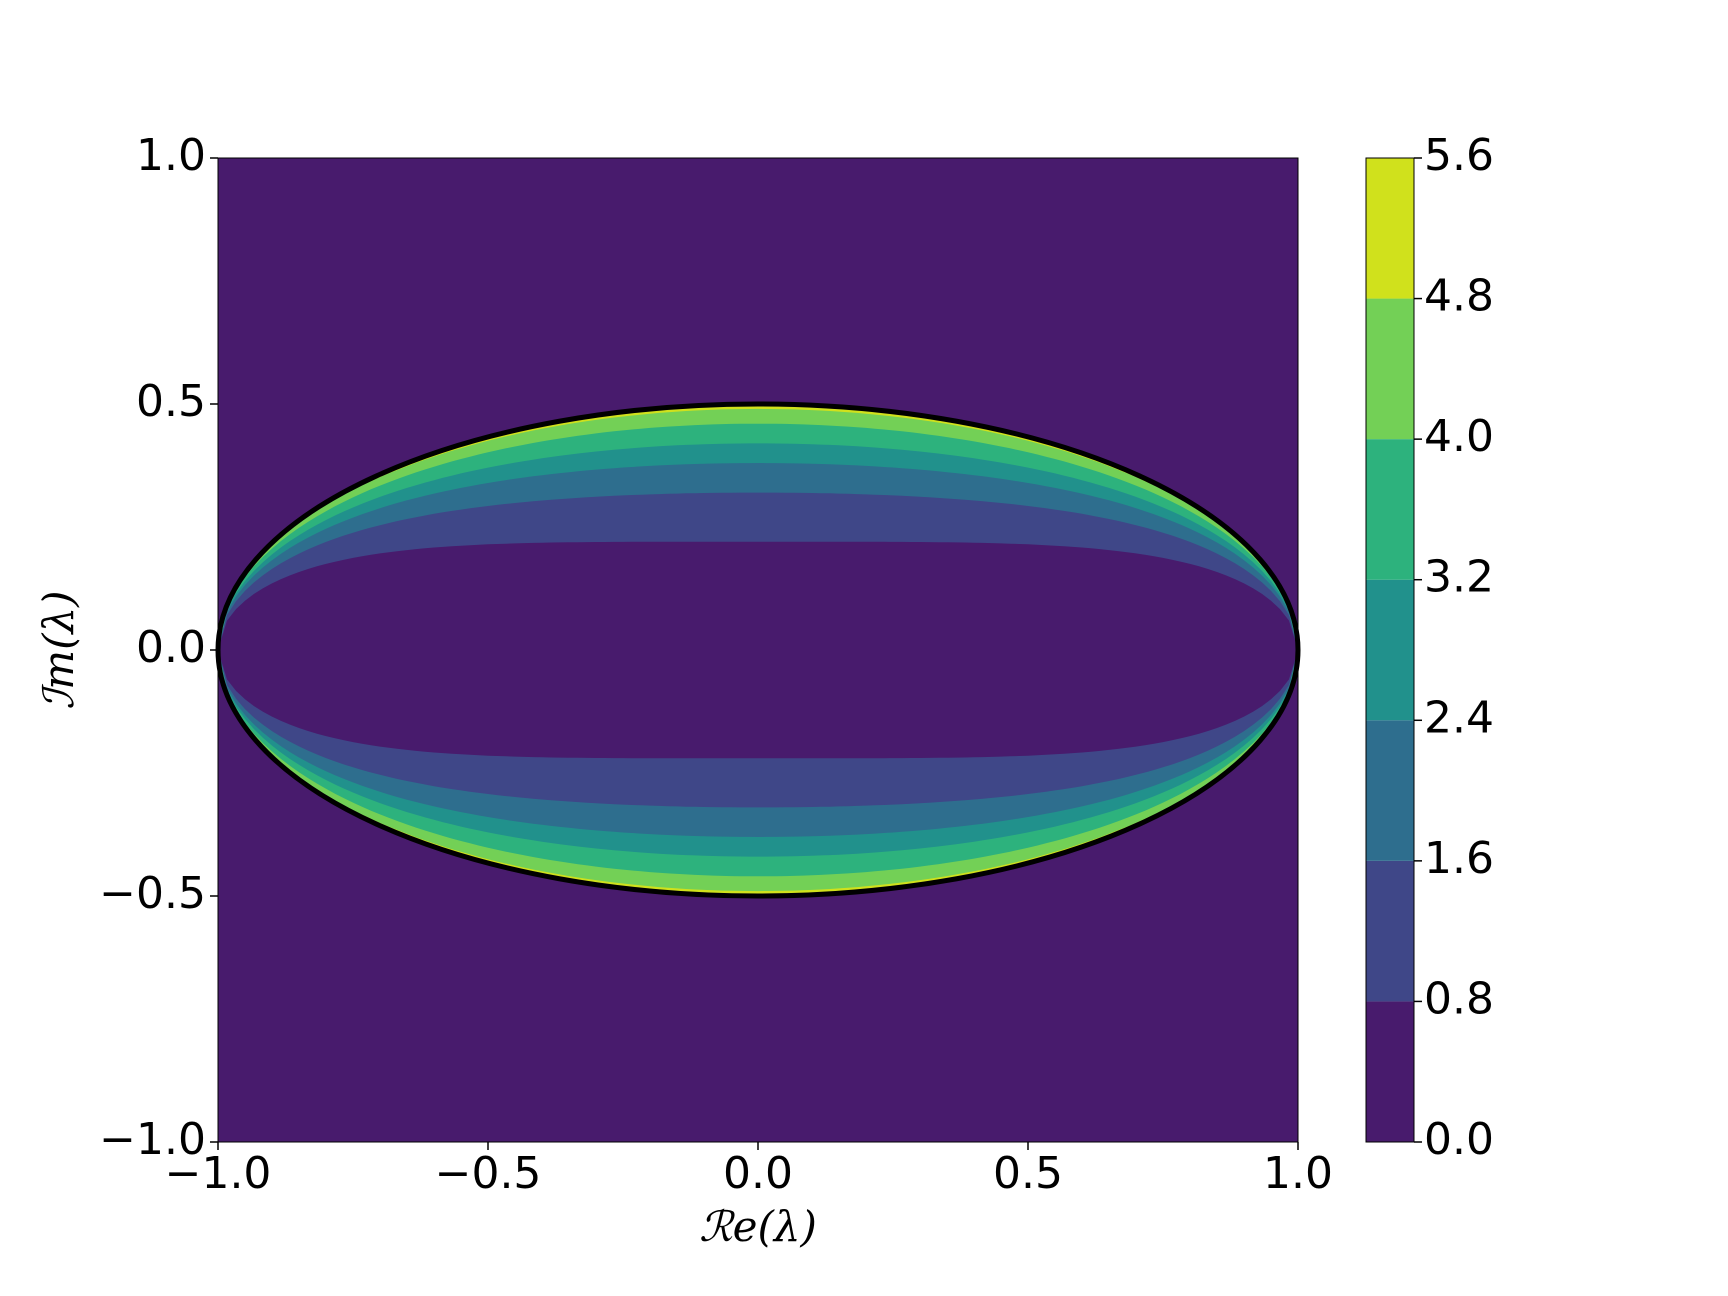 This screenshot has height=1296, width=1728. I want to click on colorbar-tick-label: 2.4, so click(1459, 717).